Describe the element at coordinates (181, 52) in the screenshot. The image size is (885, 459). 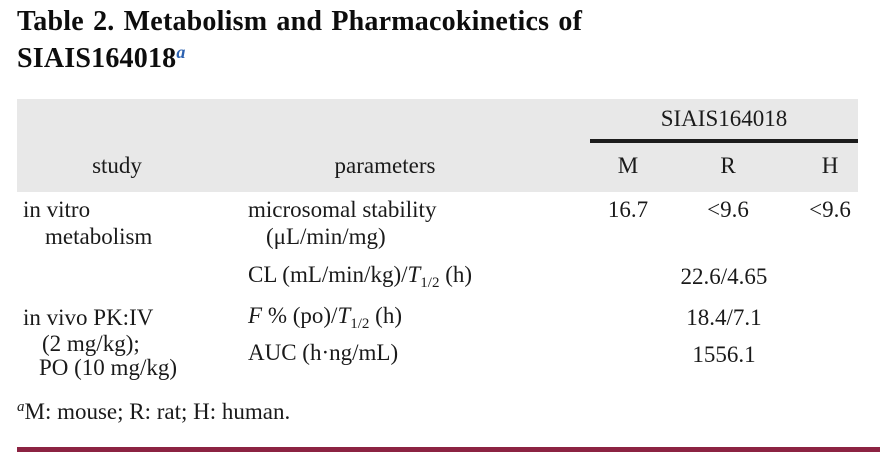
I see `title-footnote-marker: a` at that location.